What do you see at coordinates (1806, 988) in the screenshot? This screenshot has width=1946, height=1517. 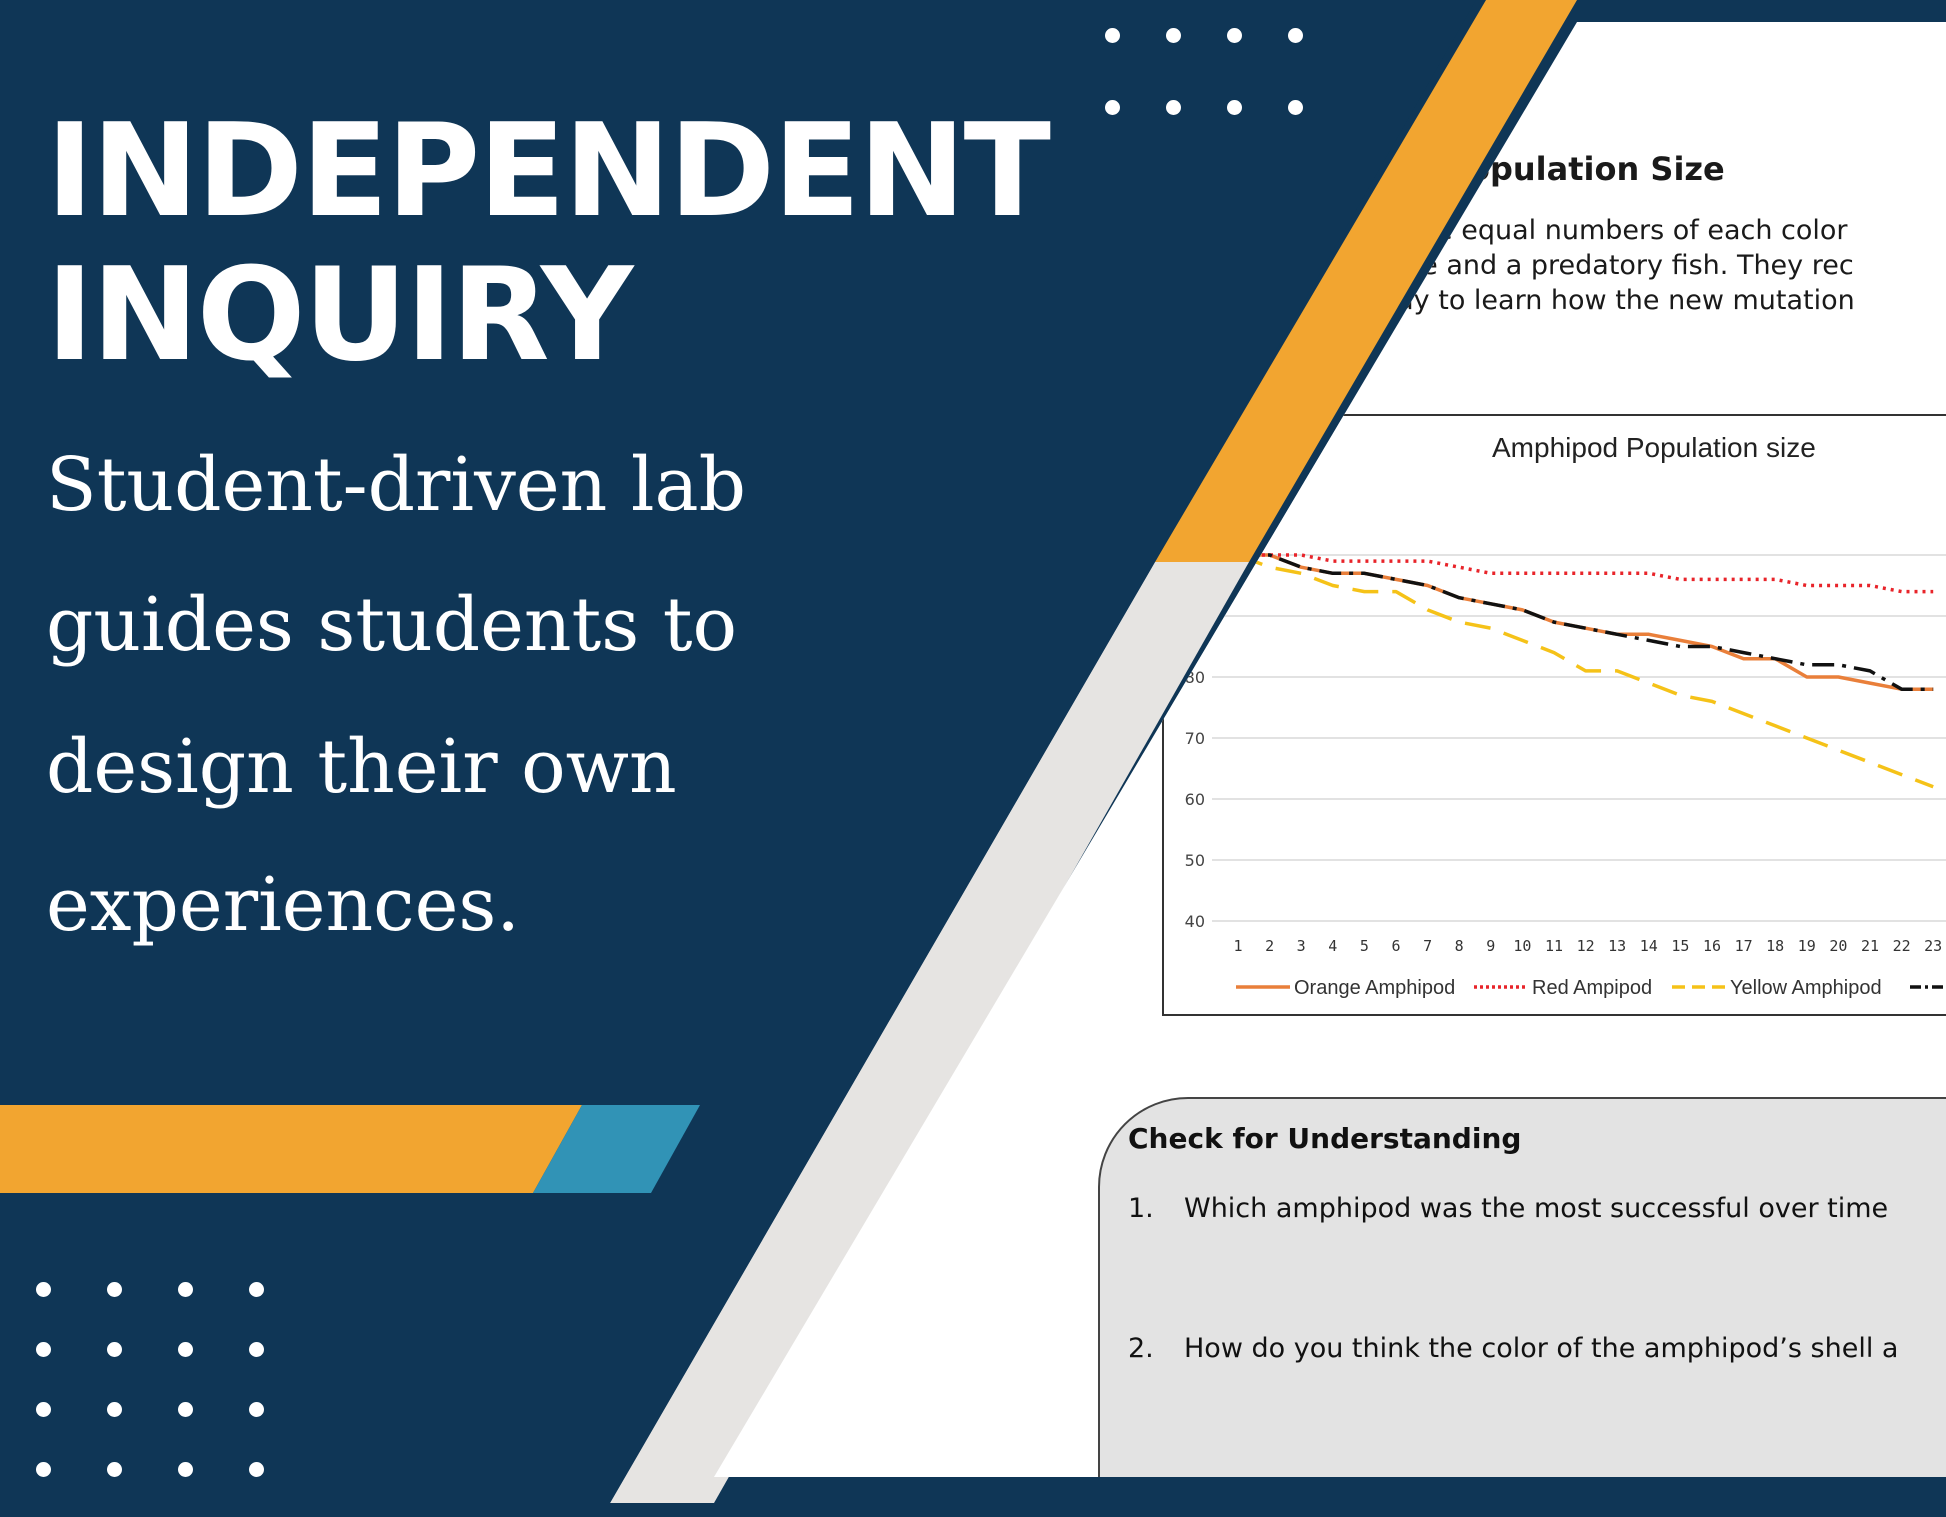 I see `legend-label: Yellow Amphipod` at bounding box center [1806, 988].